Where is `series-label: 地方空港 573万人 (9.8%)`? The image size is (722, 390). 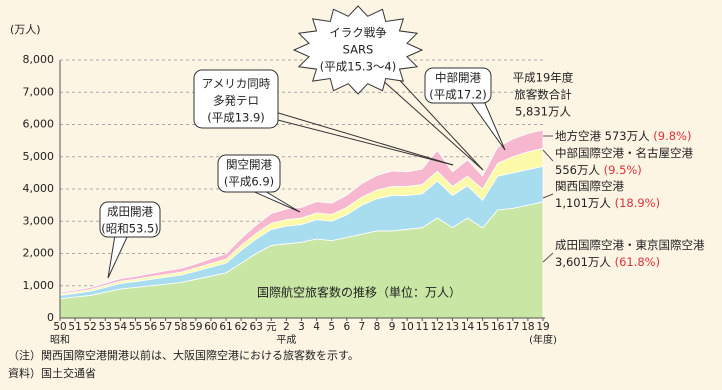 series-label: 地方空港 573万人 (9.8%) is located at coordinates (623, 136).